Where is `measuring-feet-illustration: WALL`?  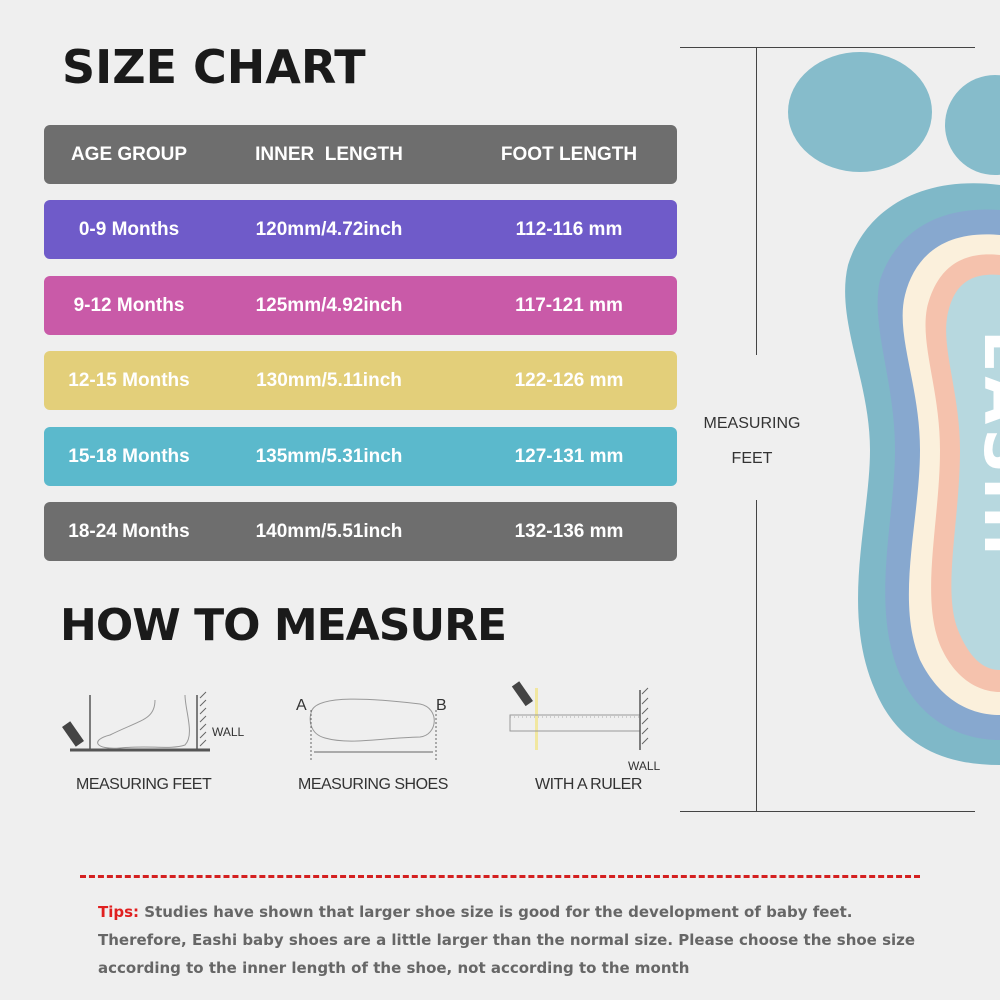 measuring-feet-illustration: WALL is located at coordinates (153, 721).